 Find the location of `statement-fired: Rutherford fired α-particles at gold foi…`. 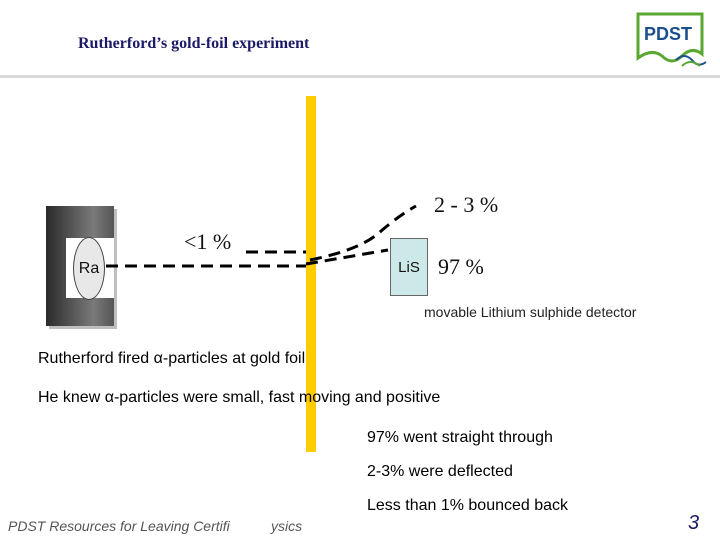

statement-fired: Rutherford fired α-particles at gold foi… is located at coordinates (172, 358).